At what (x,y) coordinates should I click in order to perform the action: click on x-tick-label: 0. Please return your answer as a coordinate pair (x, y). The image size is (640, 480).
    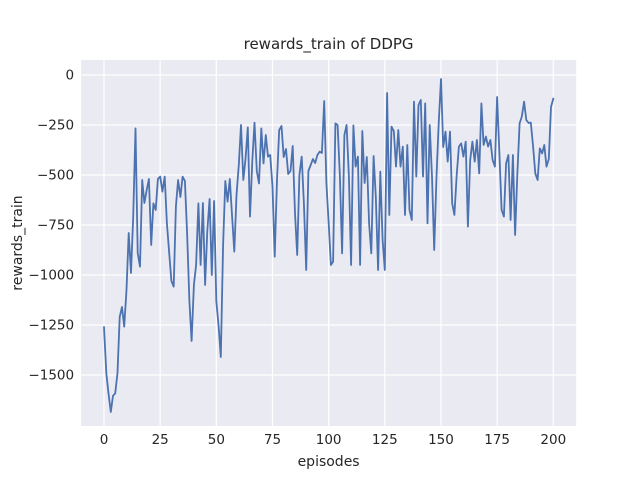
    Looking at the image, I should click on (104, 440).